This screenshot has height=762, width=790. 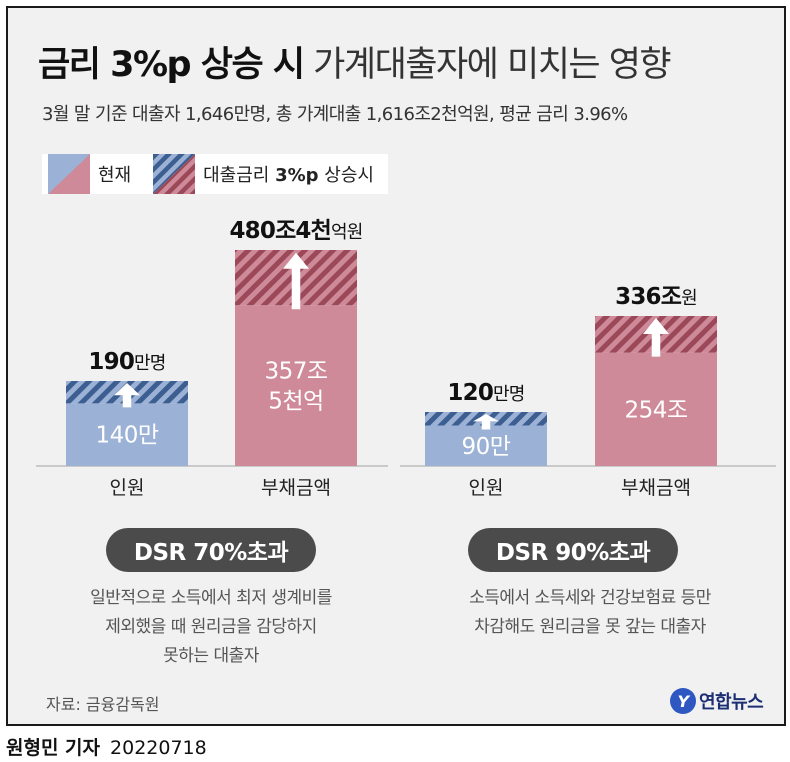 What do you see at coordinates (683, 701) in the screenshot?
I see `yonhap-logo-icon: Y` at bounding box center [683, 701].